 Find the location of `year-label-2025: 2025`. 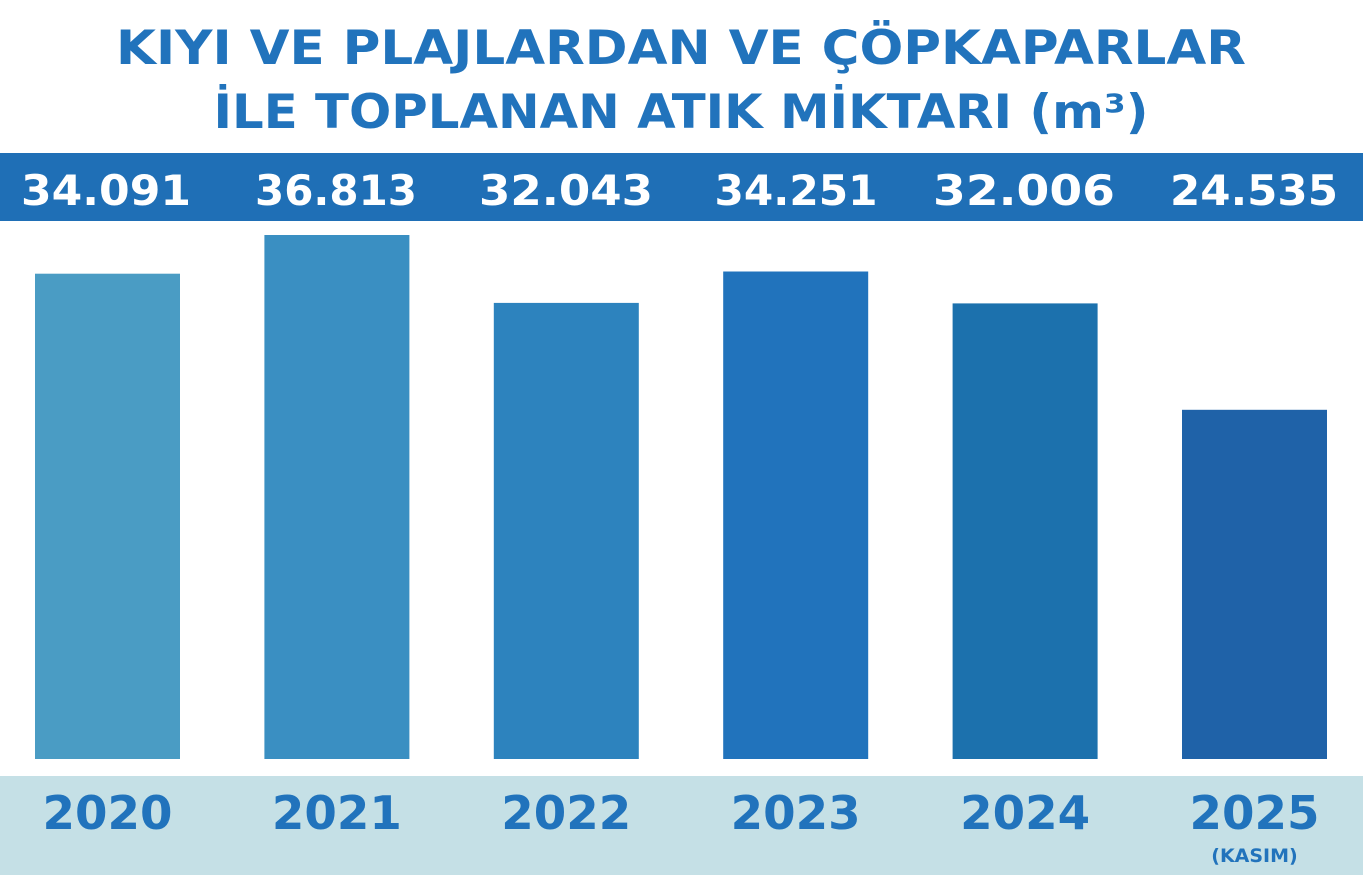

year-label-2025: 2025 is located at coordinates (1255, 813).